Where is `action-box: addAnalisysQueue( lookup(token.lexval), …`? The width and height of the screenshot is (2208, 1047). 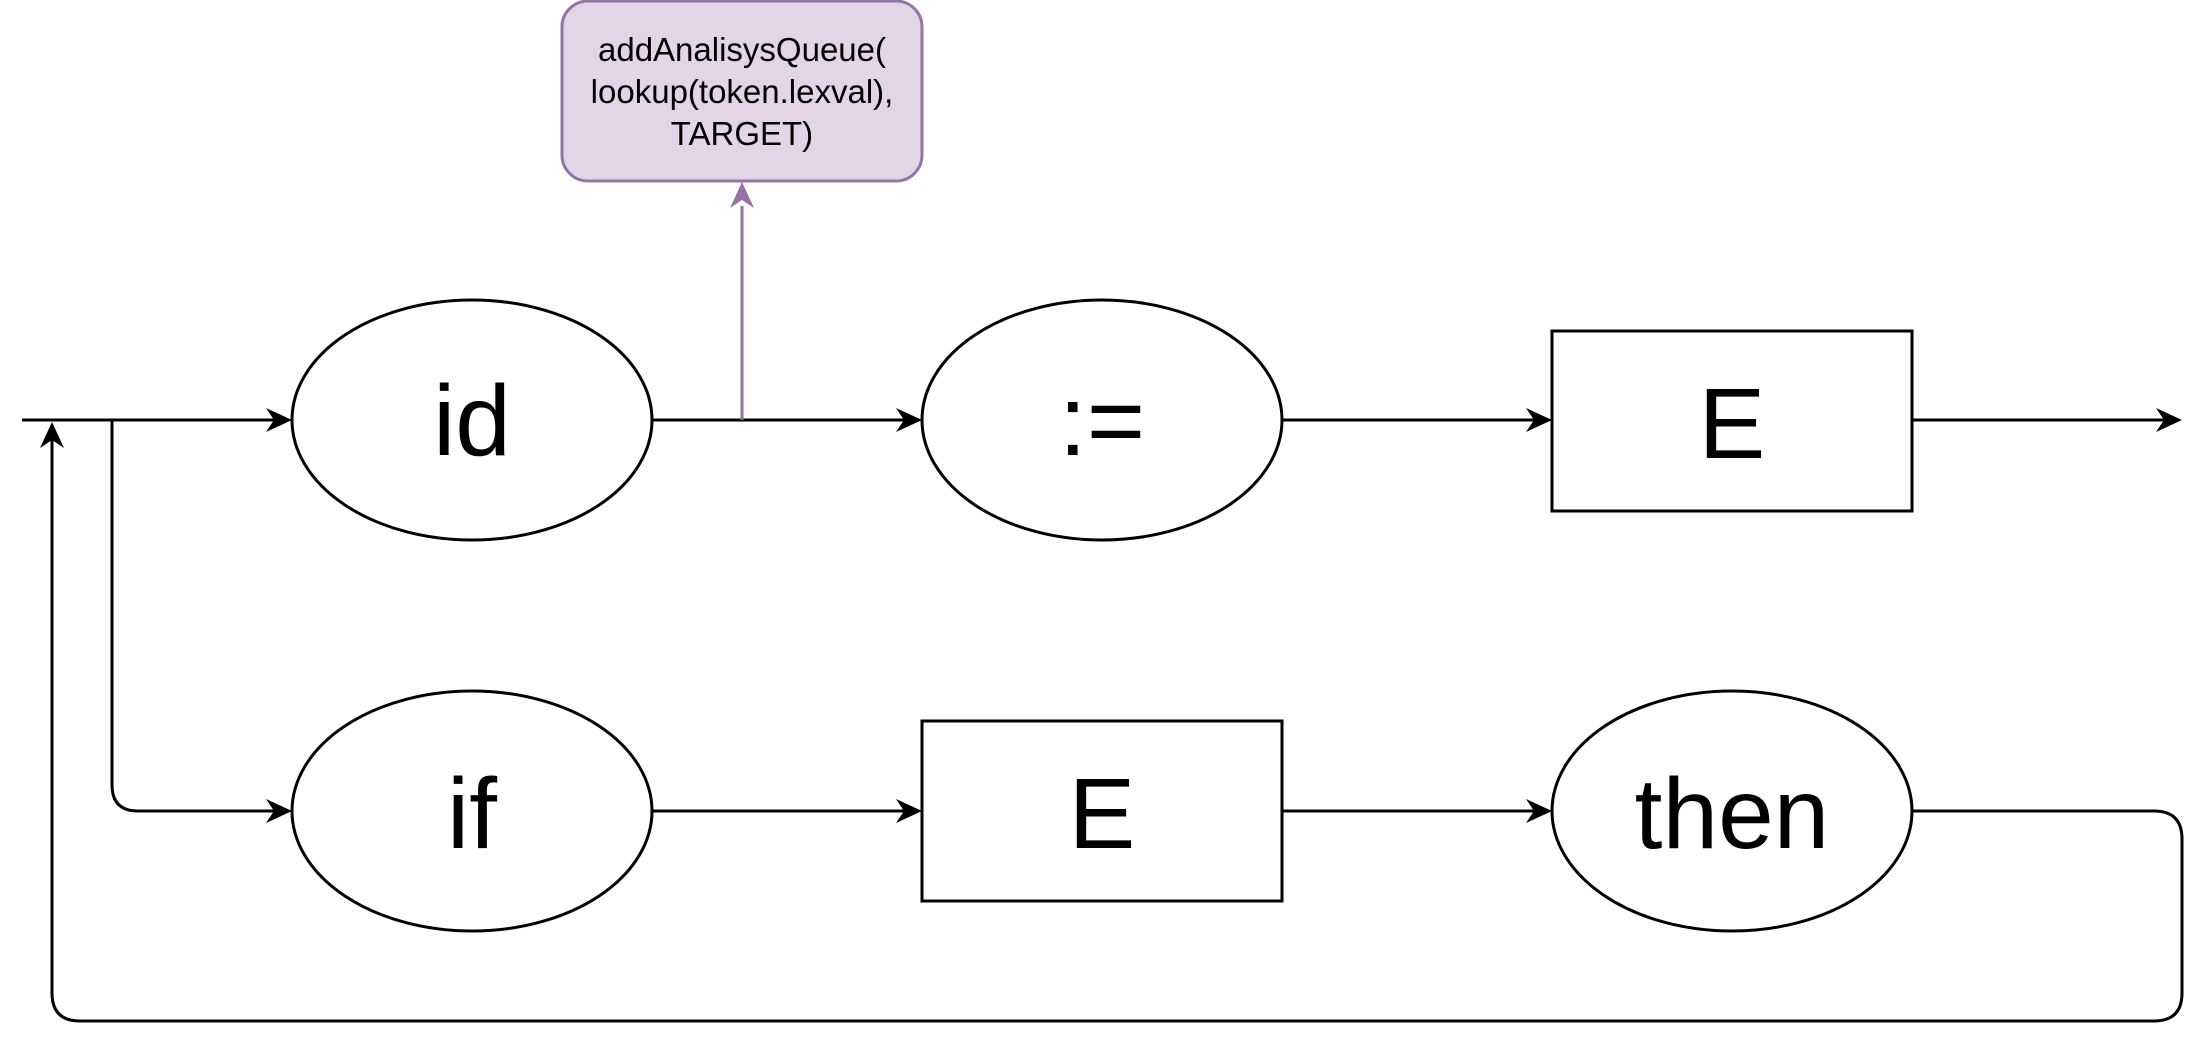
action-box: addAnalisysQueue( lookup(token.lexval), … is located at coordinates (742, 91).